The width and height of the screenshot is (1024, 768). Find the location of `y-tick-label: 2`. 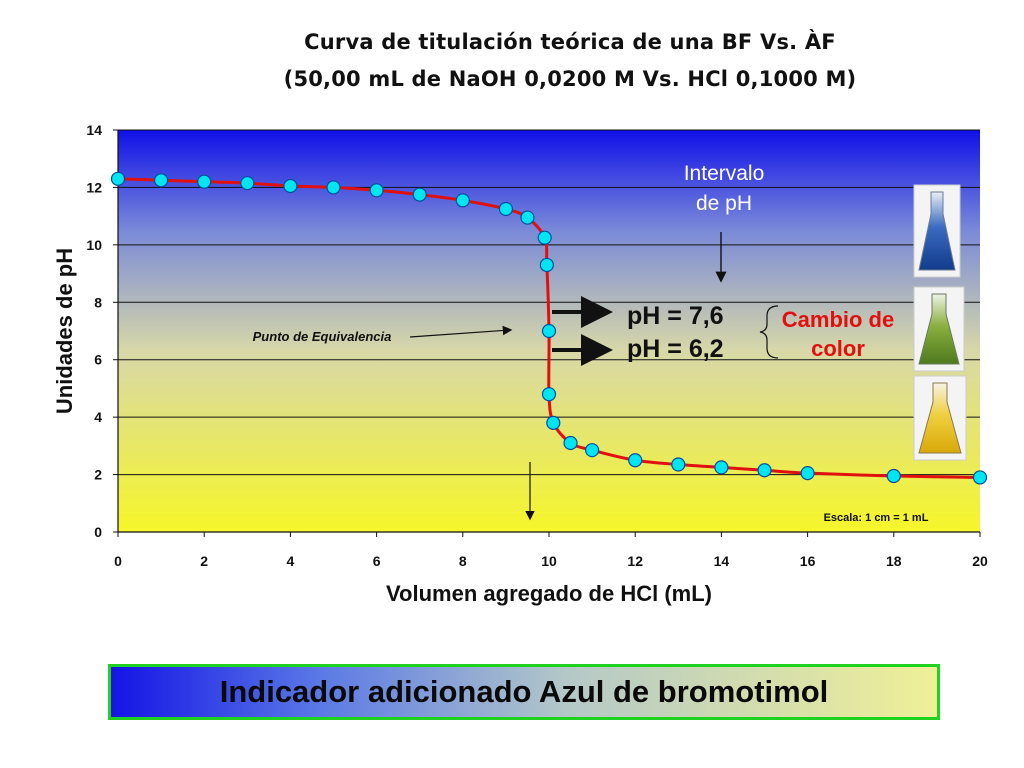

y-tick-label: 2 is located at coordinates (98, 475).